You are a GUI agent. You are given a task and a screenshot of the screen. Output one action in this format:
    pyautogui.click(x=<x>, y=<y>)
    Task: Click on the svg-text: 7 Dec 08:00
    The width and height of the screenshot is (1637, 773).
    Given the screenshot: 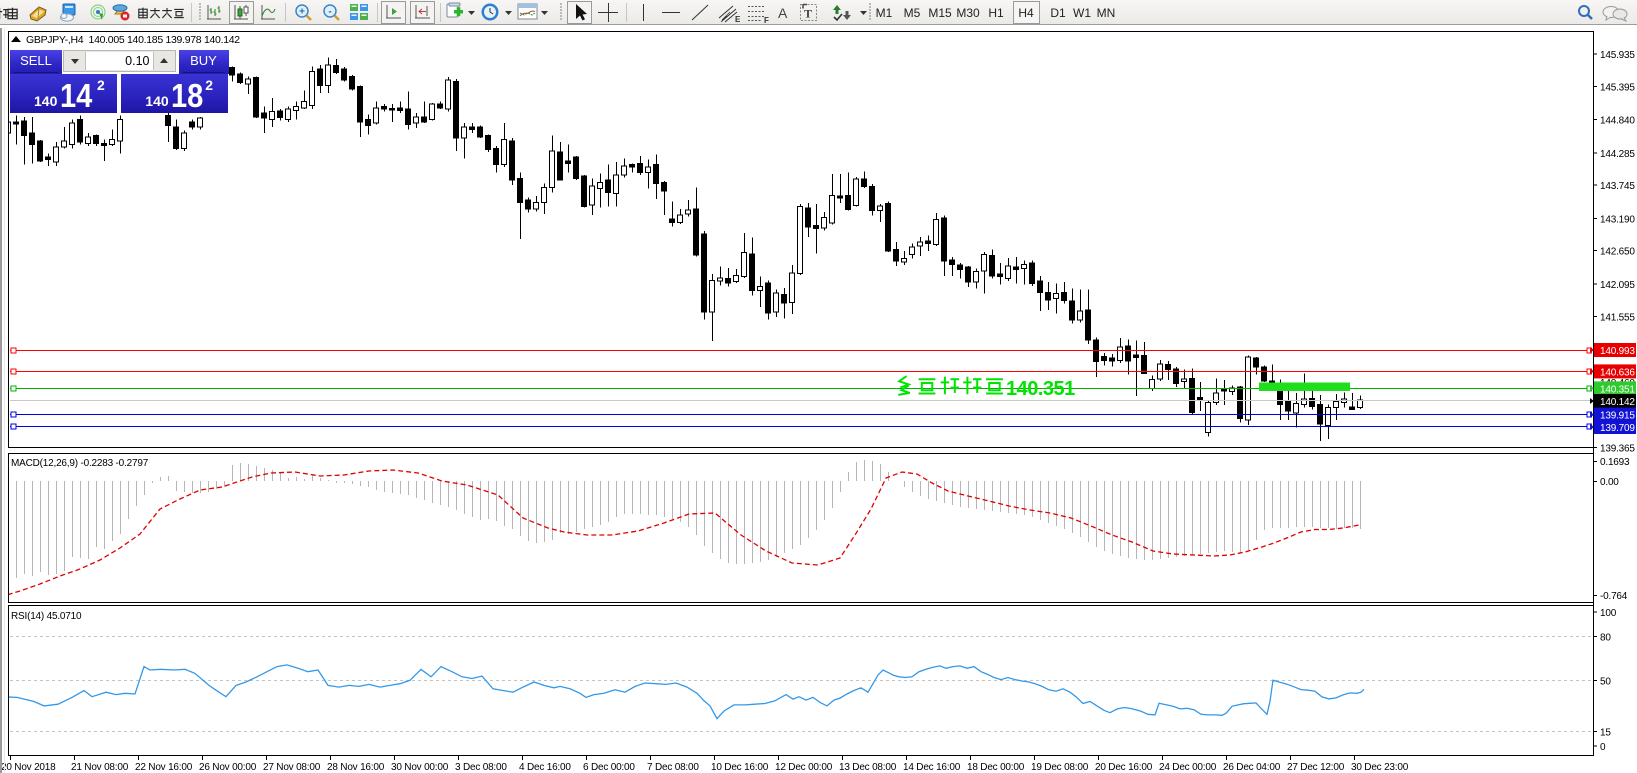 What is the action you would take?
    pyautogui.click(x=673, y=767)
    